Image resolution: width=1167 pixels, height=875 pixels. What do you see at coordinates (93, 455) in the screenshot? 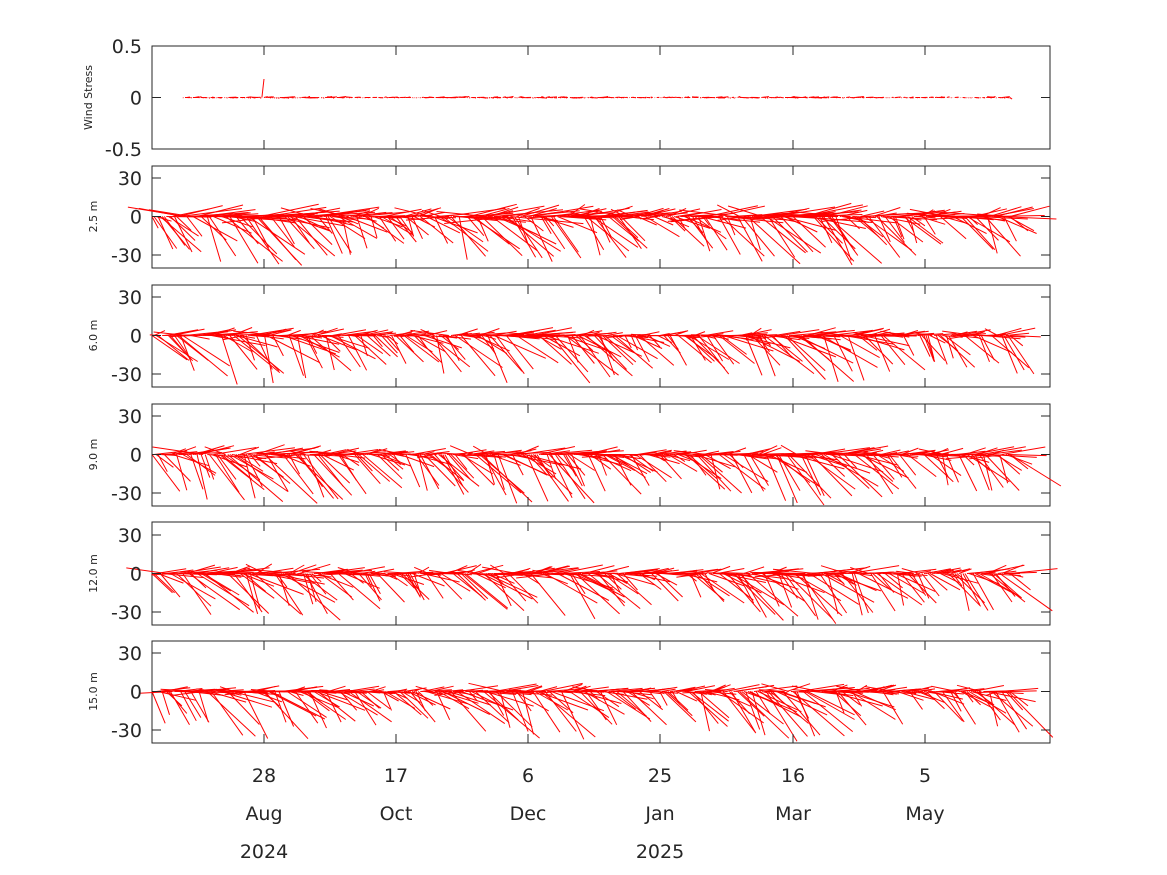
I see `y-axis-label: 9.0 m` at bounding box center [93, 455].